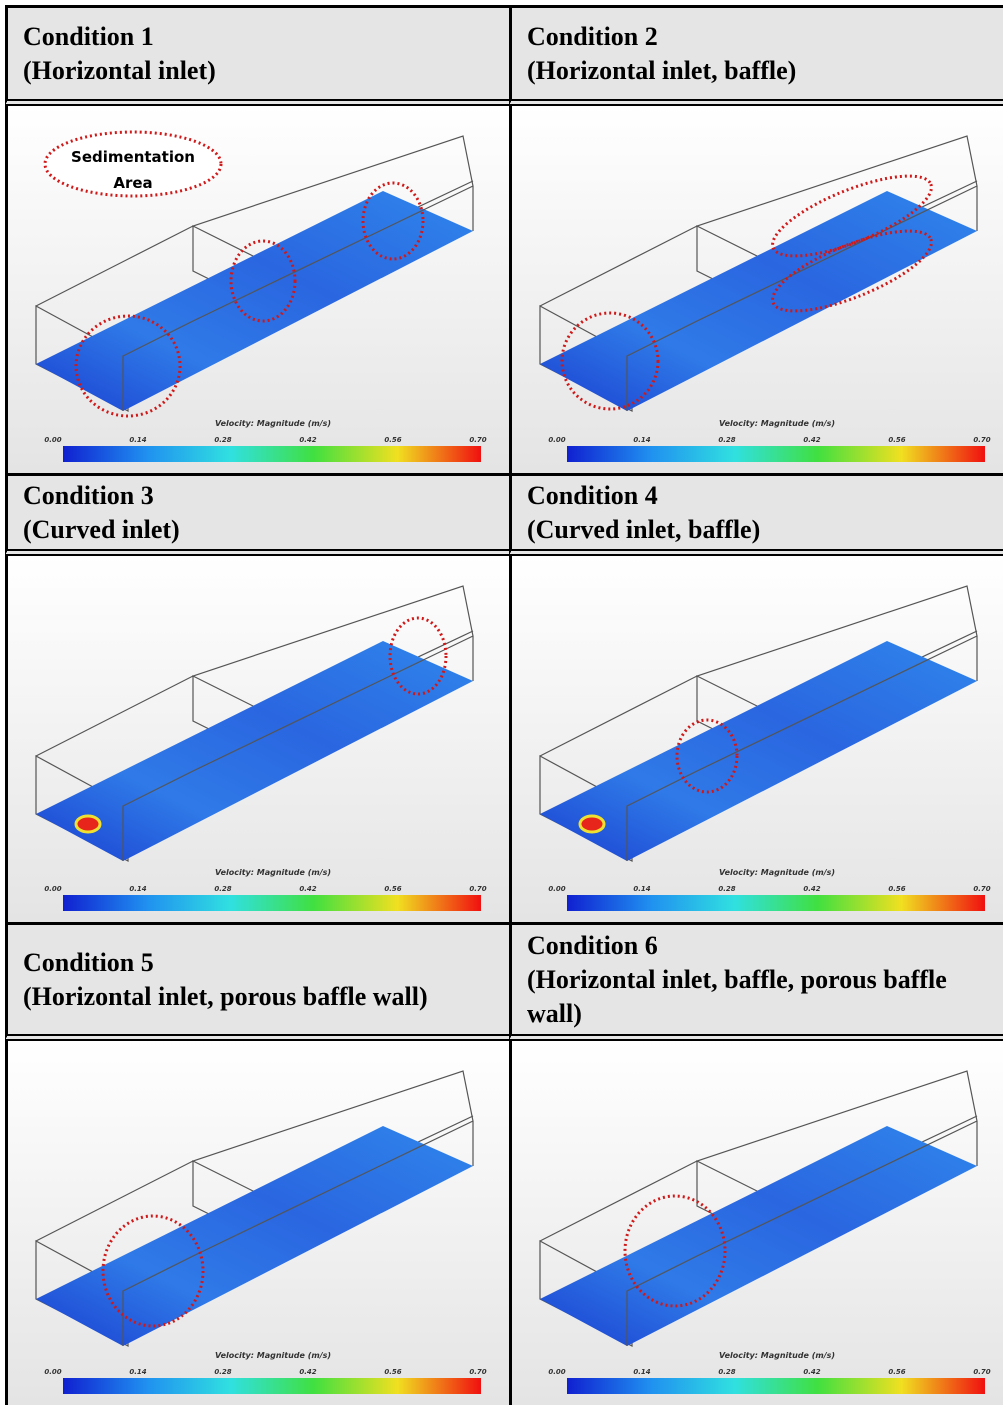 Image resolution: width=1003 pixels, height=1405 pixels. What do you see at coordinates (592, 36) in the screenshot?
I see `condition-title: Condition 2` at bounding box center [592, 36].